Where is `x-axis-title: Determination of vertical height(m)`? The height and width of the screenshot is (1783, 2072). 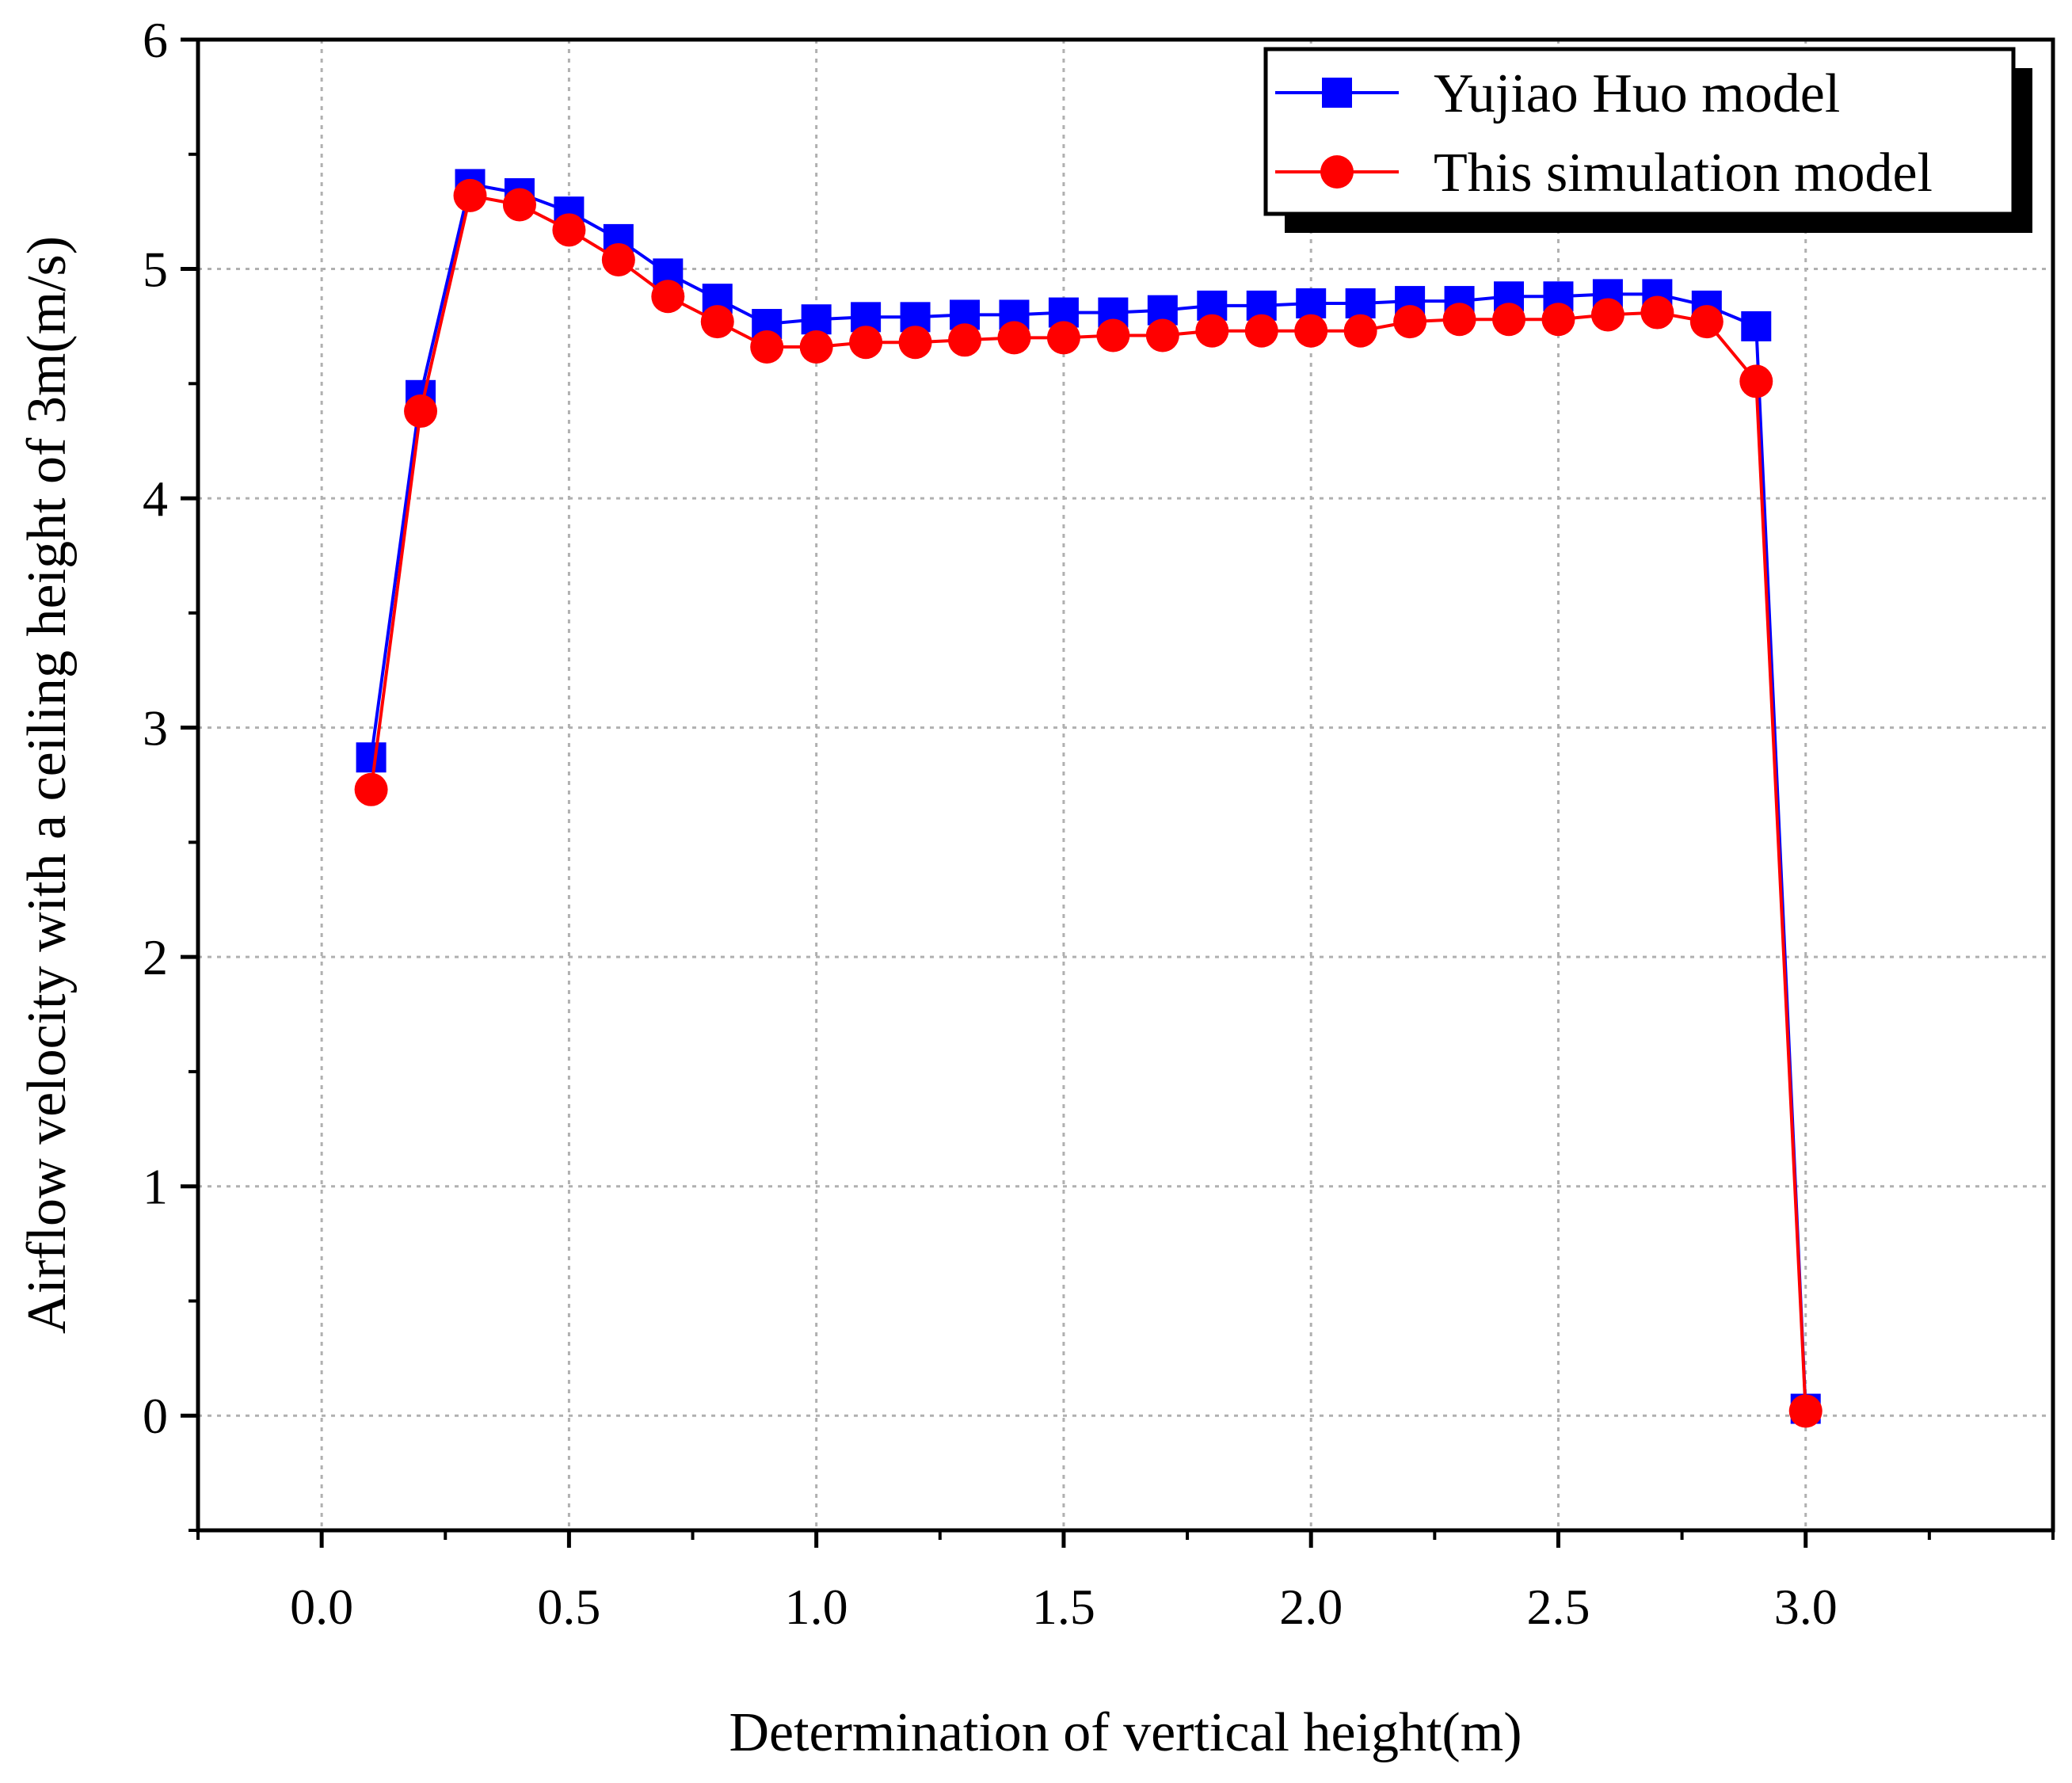 x-axis-title: Determination of vertical height(m) is located at coordinates (1125, 1732).